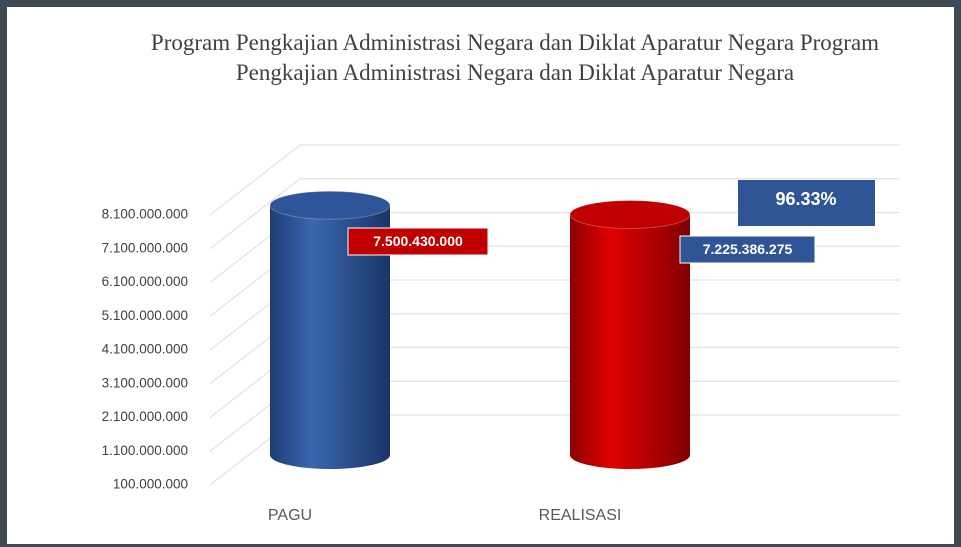 Image resolution: width=961 pixels, height=547 pixels. I want to click on y-tick-label: 5.100.000.000, so click(145, 315).